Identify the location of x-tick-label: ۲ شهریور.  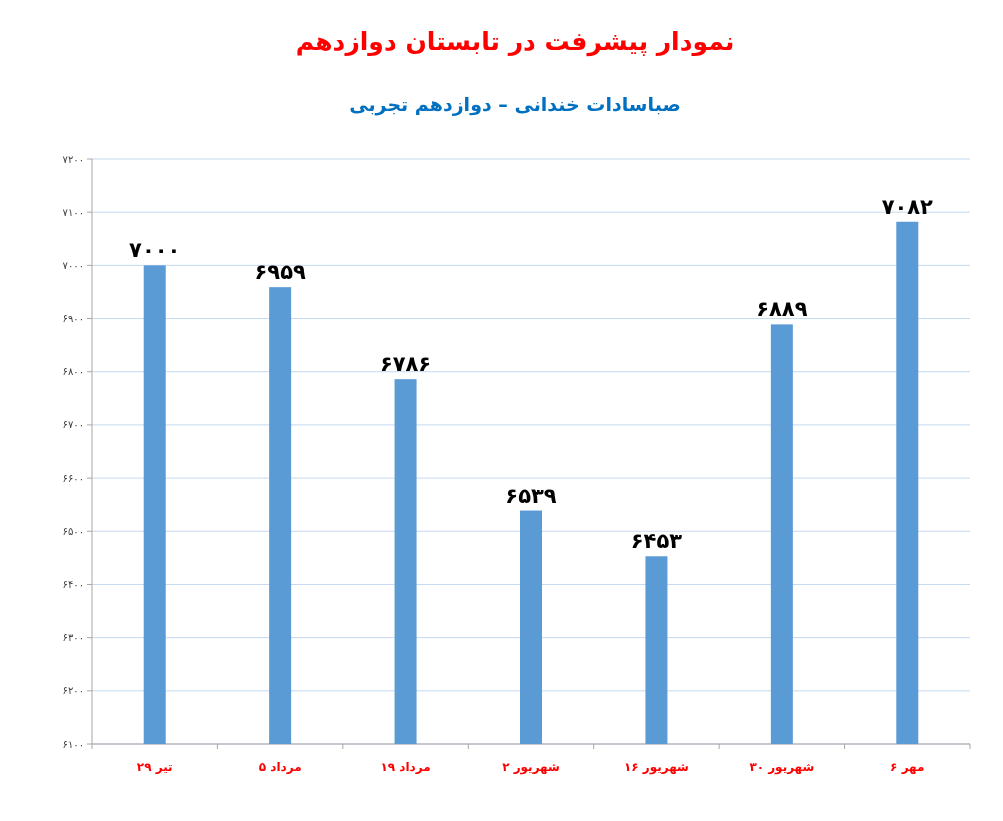
(531, 767).